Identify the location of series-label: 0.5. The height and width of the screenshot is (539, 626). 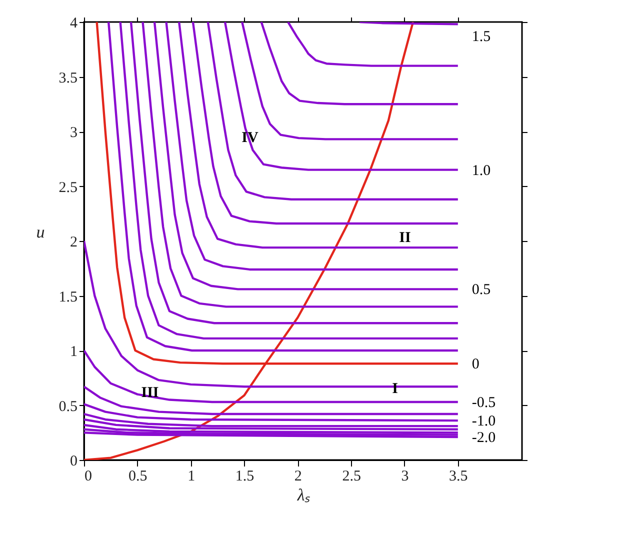
(481, 290).